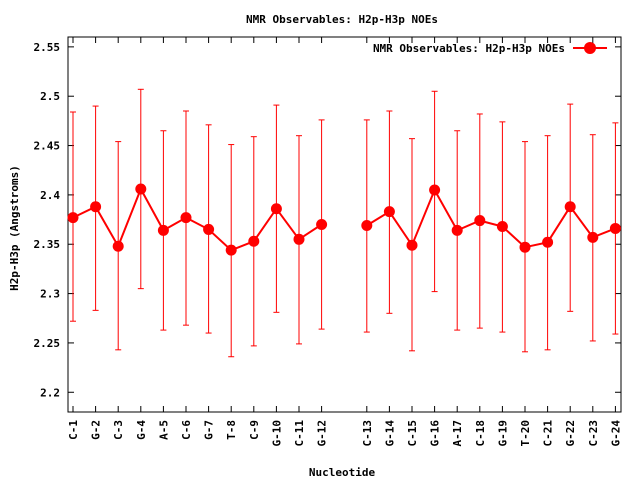 This screenshot has width=640, height=480. I want to click on y-tick-label: 2.25, so click(47, 343).